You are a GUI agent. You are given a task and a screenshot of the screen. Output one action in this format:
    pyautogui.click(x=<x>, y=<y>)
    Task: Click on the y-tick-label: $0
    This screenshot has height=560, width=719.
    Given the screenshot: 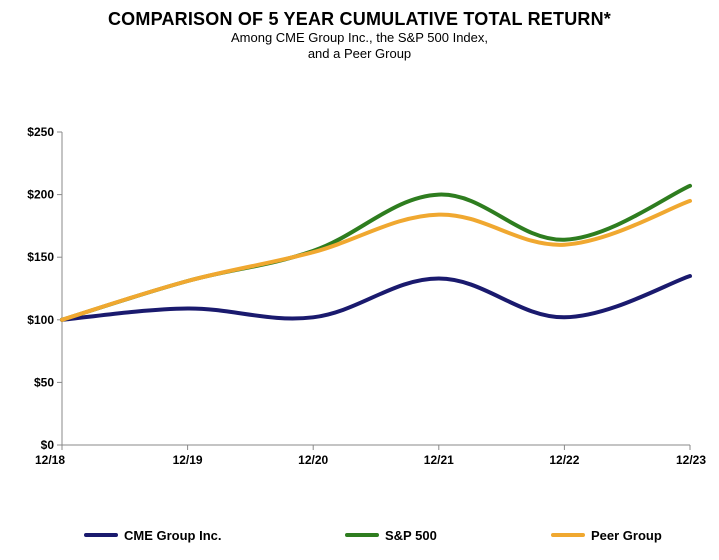 What is the action you would take?
    pyautogui.click(x=48, y=445)
    